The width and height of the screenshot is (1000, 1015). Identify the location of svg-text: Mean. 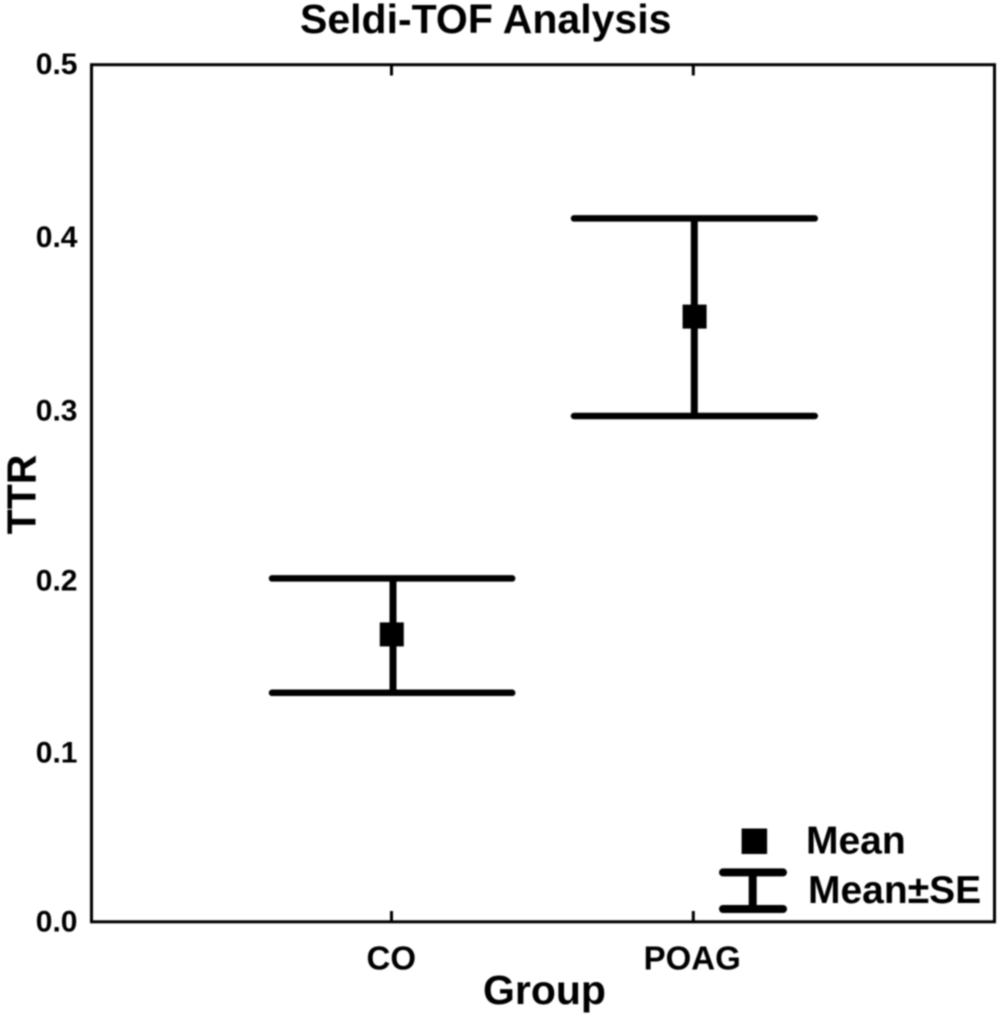
(856, 841).